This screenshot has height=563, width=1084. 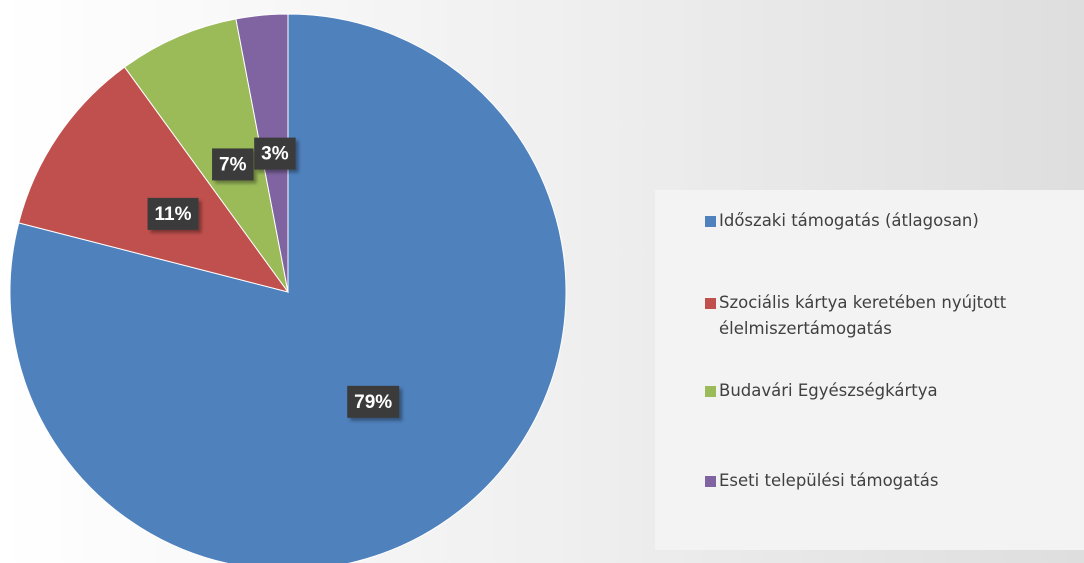 I want to click on data-label: 3%, so click(x=275, y=153).